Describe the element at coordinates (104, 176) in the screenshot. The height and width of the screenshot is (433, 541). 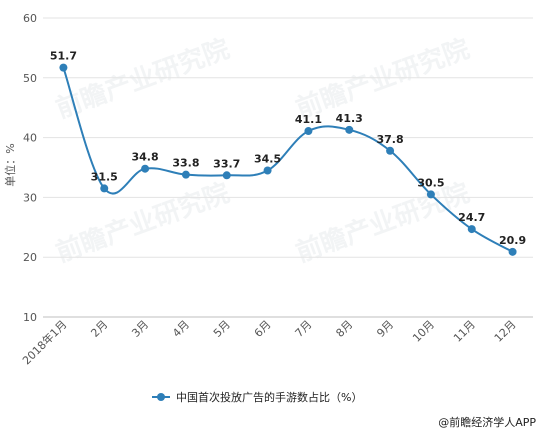
I see `data-label: 31.5` at that location.